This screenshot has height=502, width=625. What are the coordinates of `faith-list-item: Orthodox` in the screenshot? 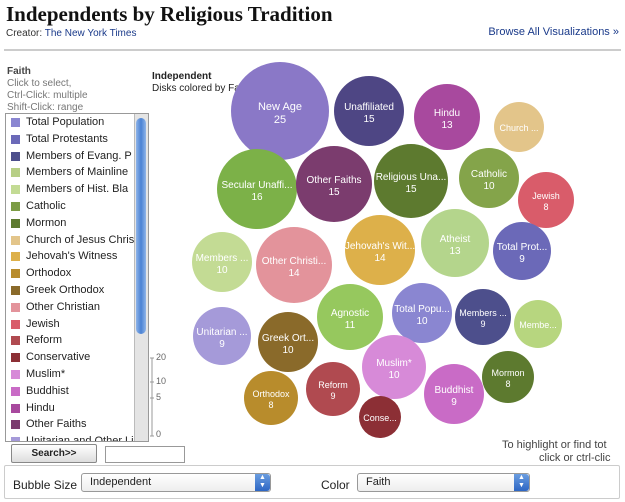 It's located at (77, 273).